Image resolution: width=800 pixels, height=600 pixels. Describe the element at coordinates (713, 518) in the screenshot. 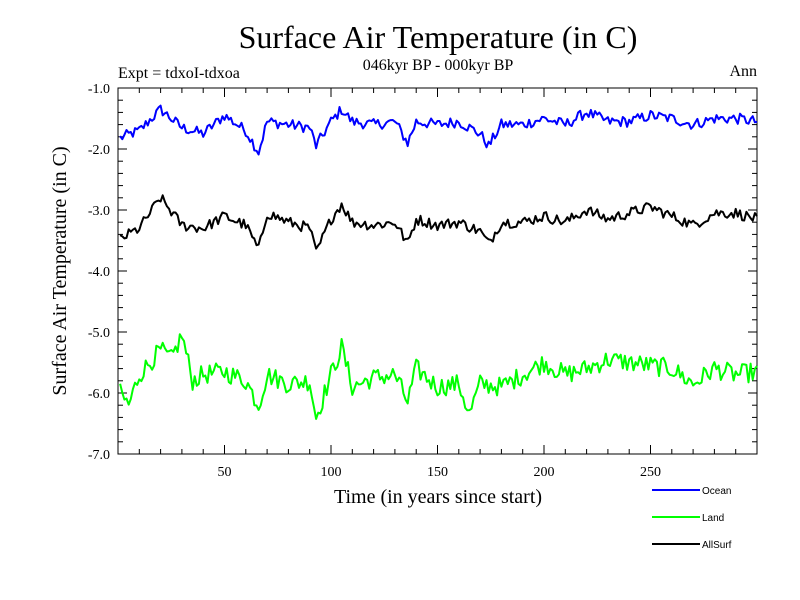

I see `legend-label-land: Land` at that location.